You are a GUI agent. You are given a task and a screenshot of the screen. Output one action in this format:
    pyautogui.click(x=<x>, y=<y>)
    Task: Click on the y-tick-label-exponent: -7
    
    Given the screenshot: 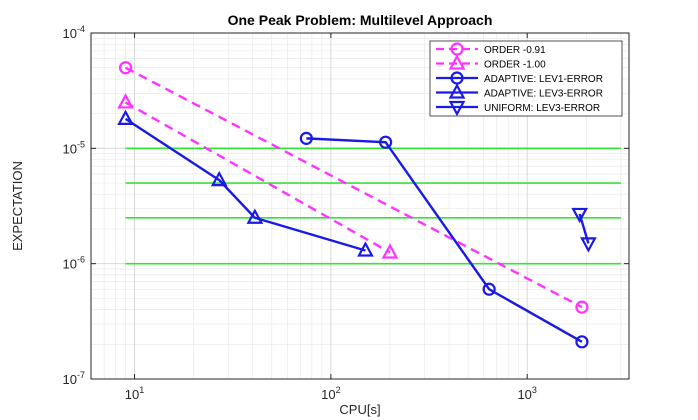 What is the action you would take?
    pyautogui.click(x=81, y=375)
    